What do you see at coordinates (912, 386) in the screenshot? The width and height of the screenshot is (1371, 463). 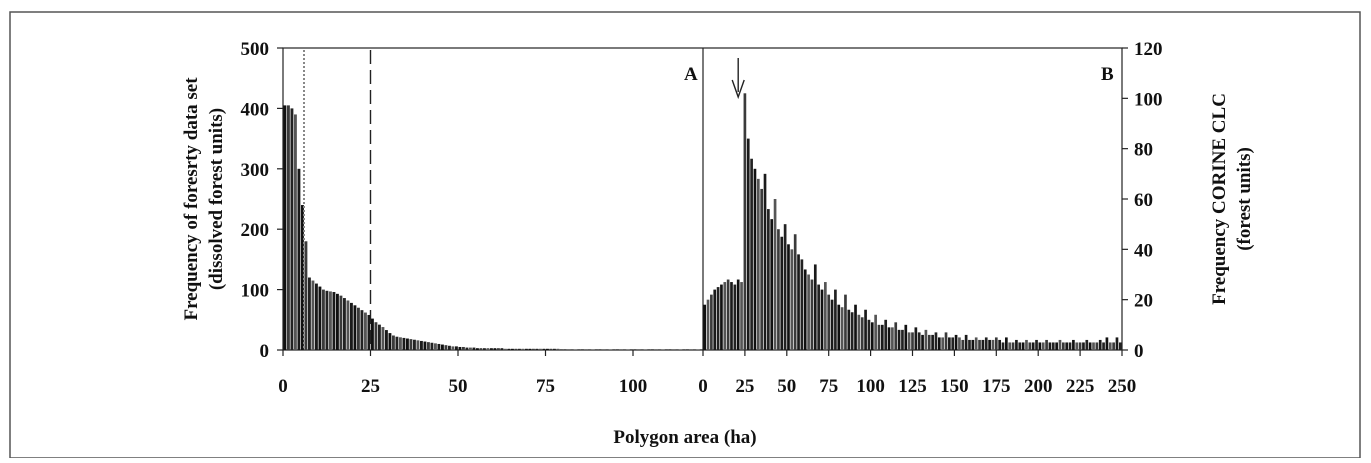 I see `x-tick-label: 125` at bounding box center [912, 386].